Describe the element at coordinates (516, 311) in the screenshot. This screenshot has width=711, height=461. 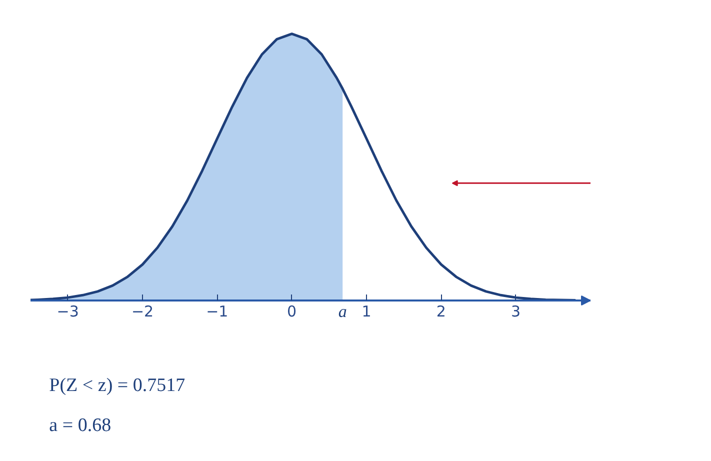
I see `x-tick-label: 3` at that location.